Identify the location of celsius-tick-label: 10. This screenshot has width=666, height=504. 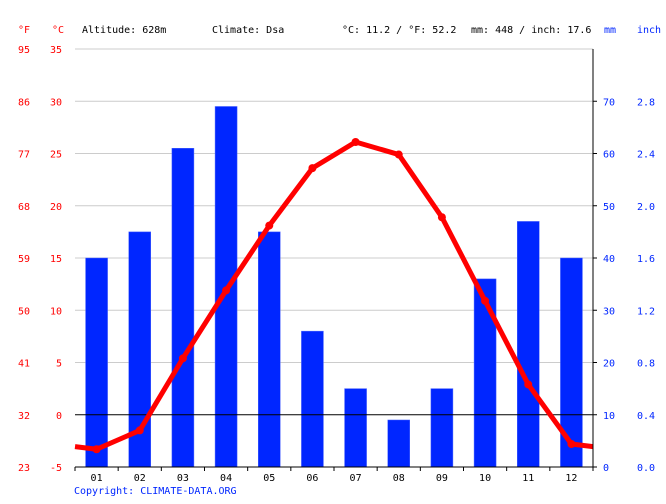
(56, 311).